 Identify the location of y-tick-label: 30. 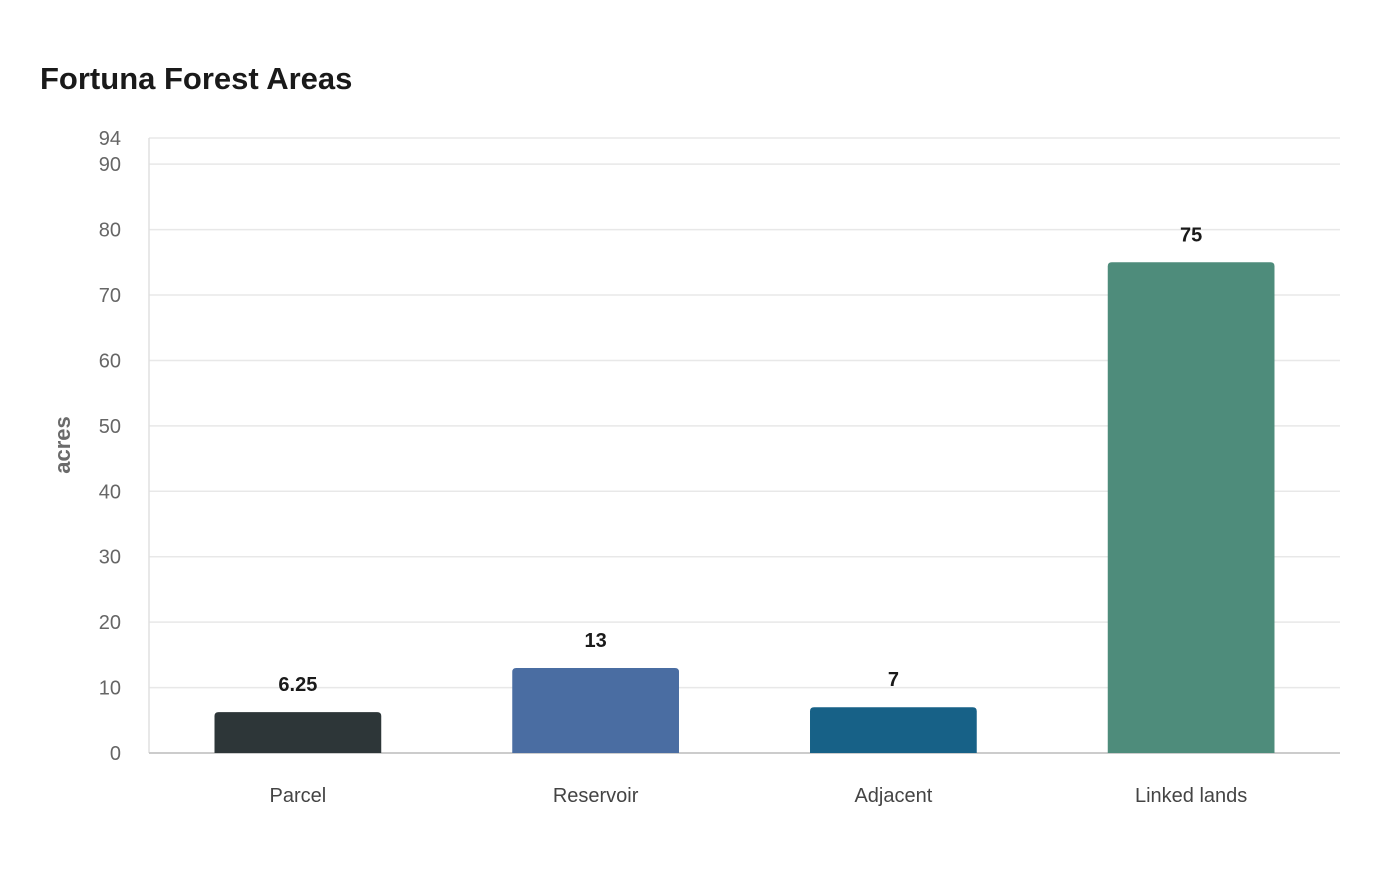
(110, 558).